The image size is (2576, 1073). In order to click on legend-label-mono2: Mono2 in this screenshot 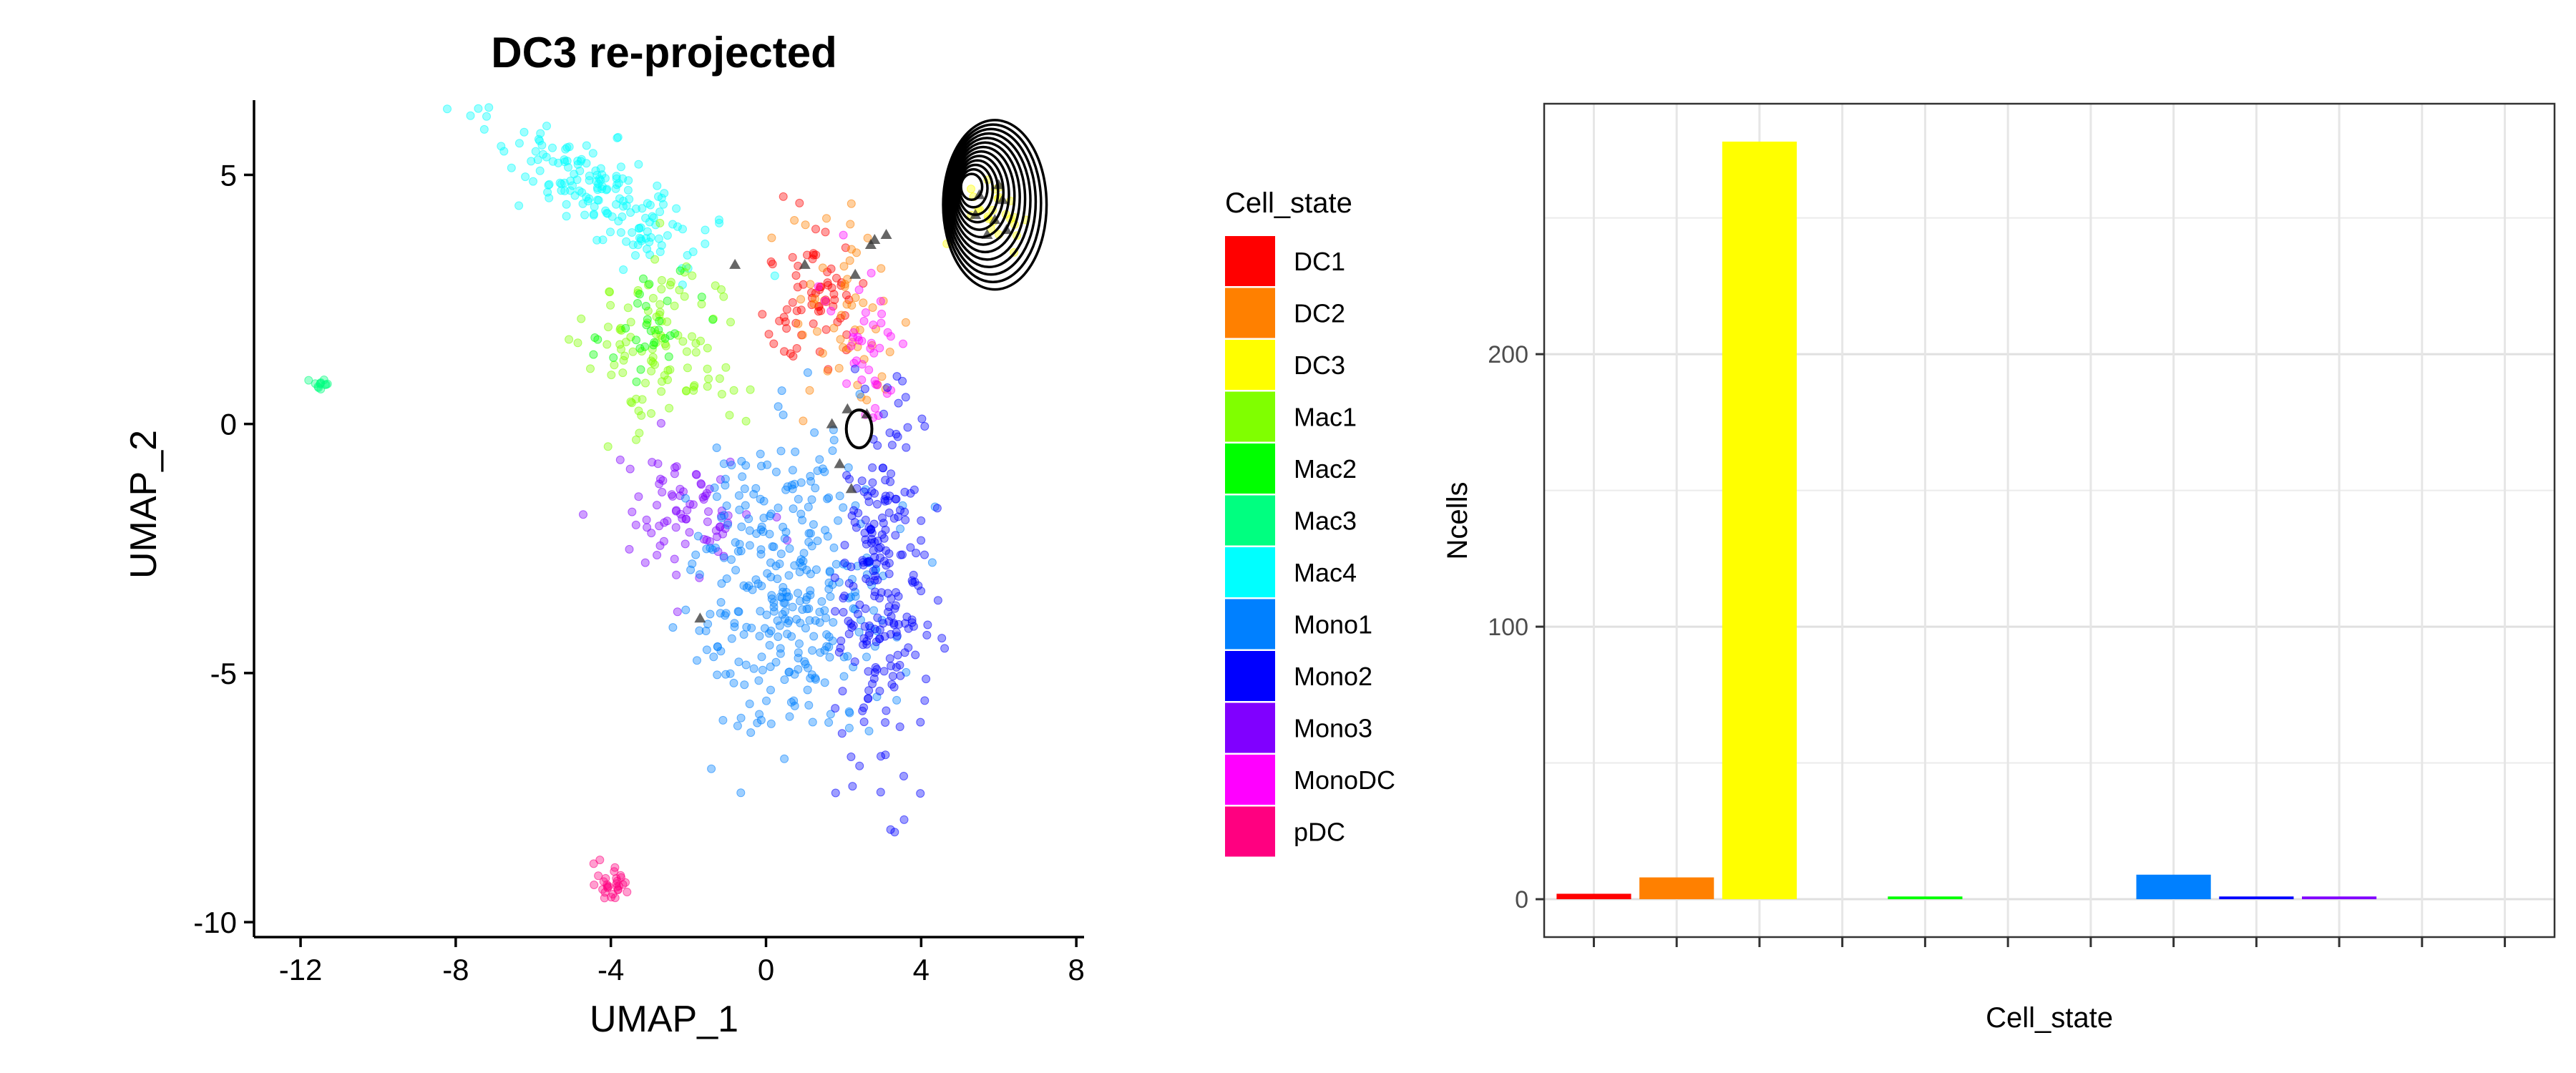, I will do `click(1333, 676)`.